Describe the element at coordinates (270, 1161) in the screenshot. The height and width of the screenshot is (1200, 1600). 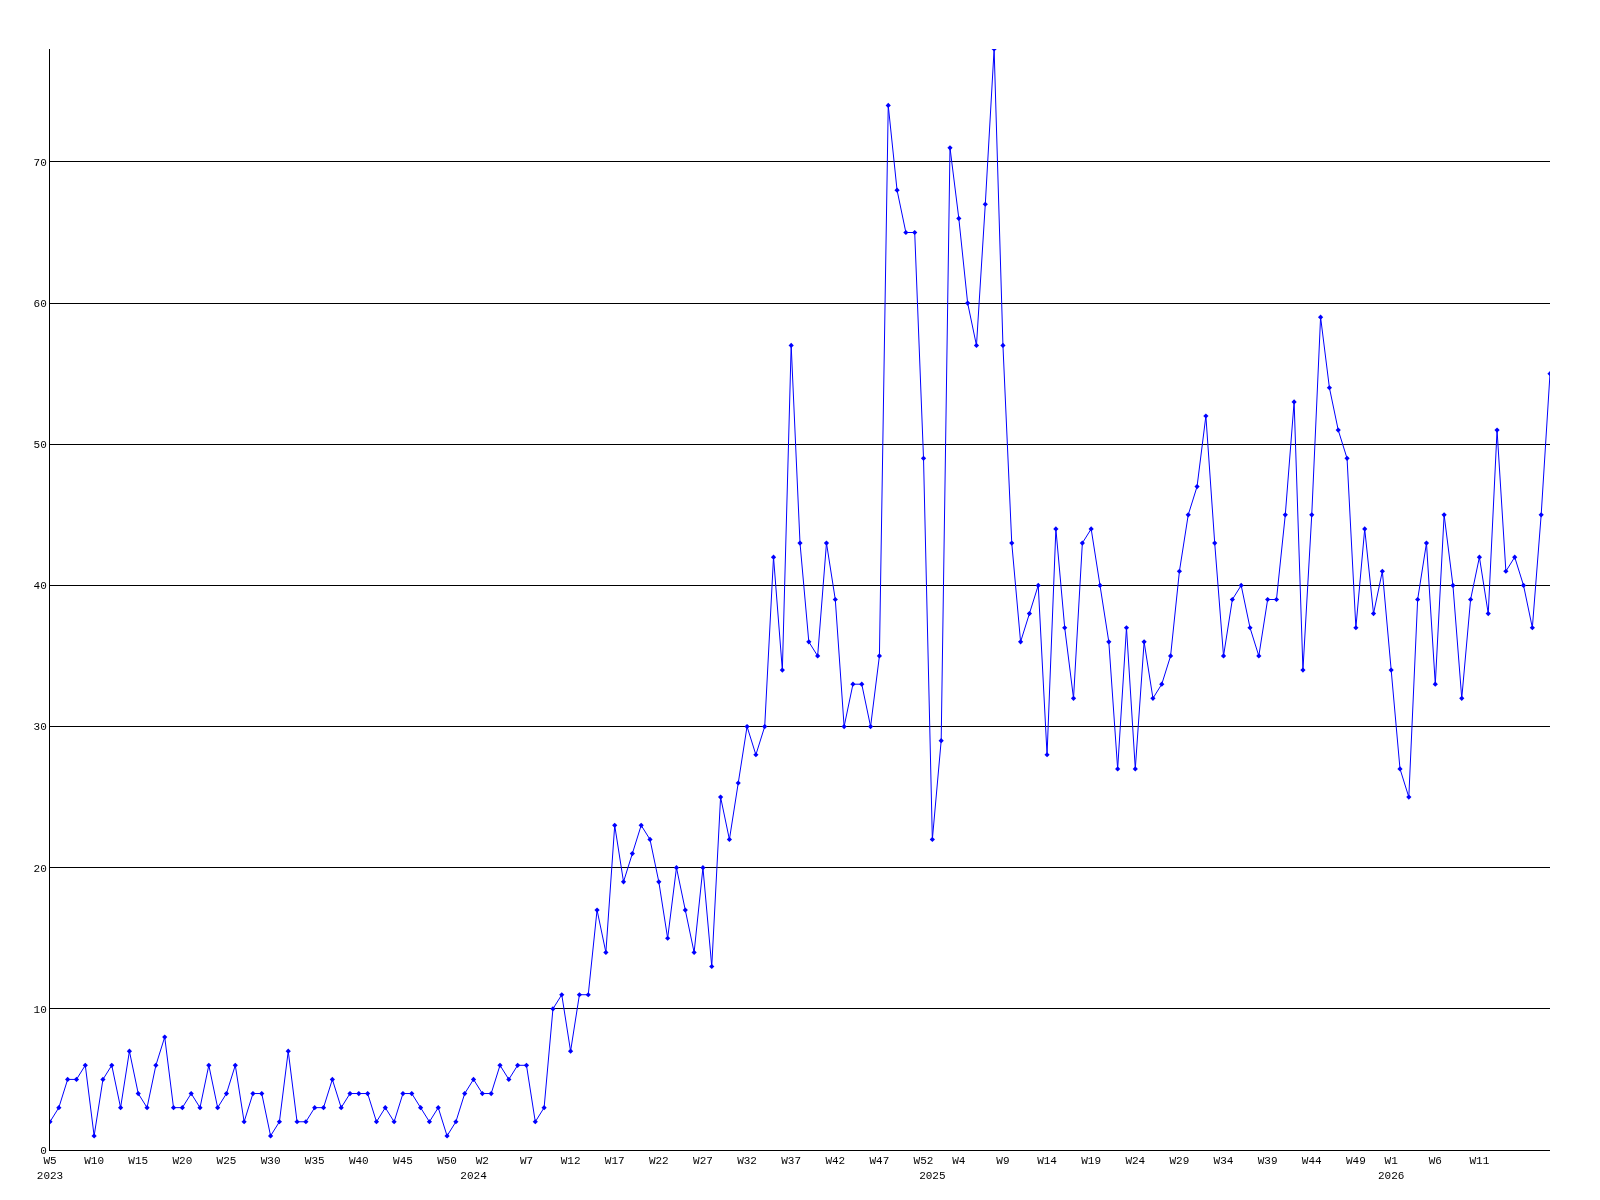
I see `x-tick-label: W30` at that location.